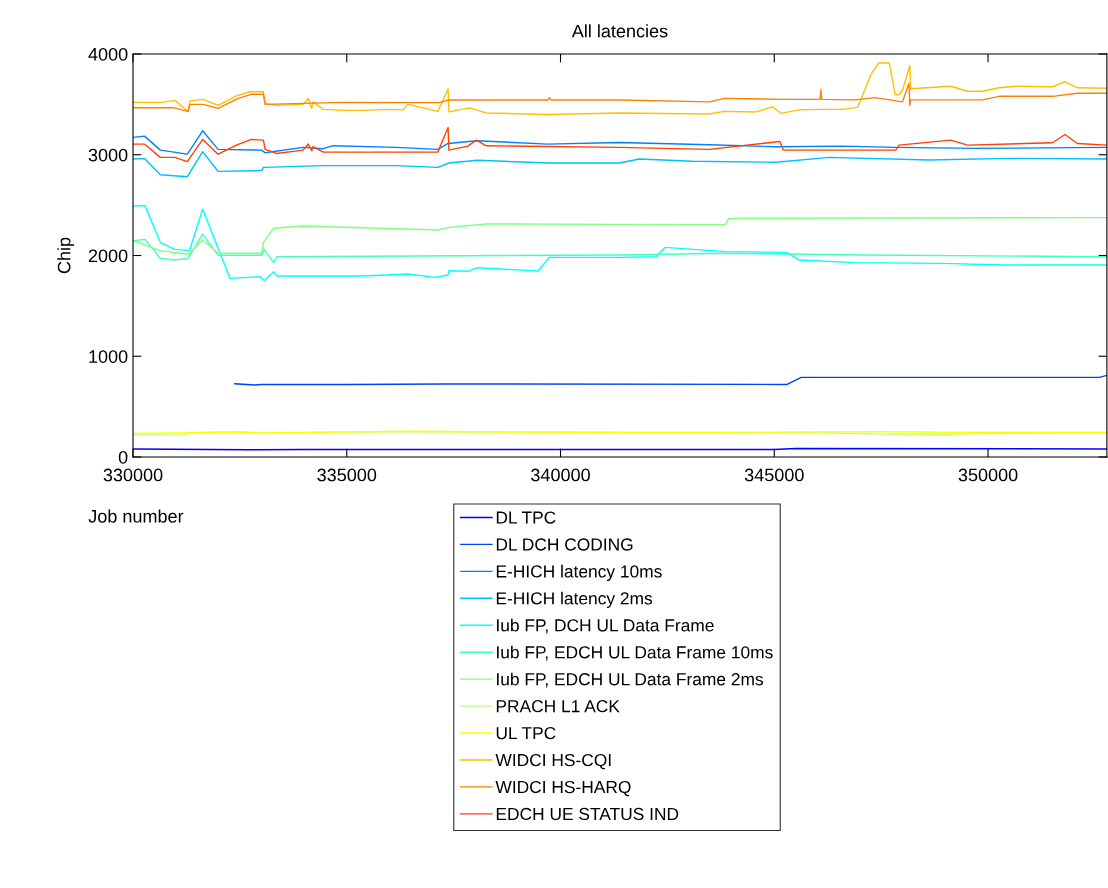  I want to click on y-tick-label: 4000, so click(108, 54).